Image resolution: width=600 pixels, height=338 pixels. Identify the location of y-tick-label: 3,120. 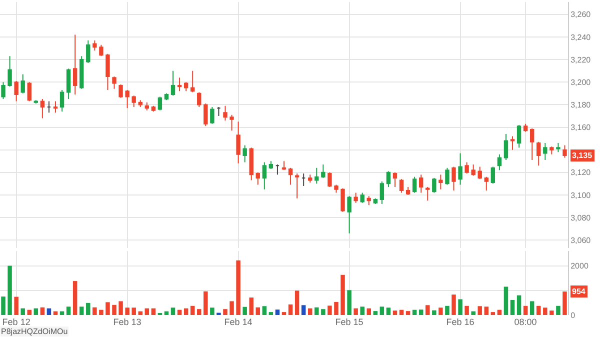
(581, 173).